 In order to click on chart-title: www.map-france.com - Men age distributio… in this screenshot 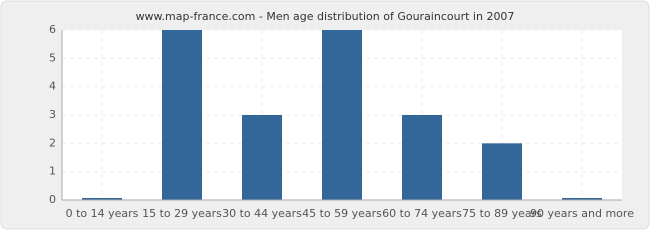, I will do `click(325, 16)`.